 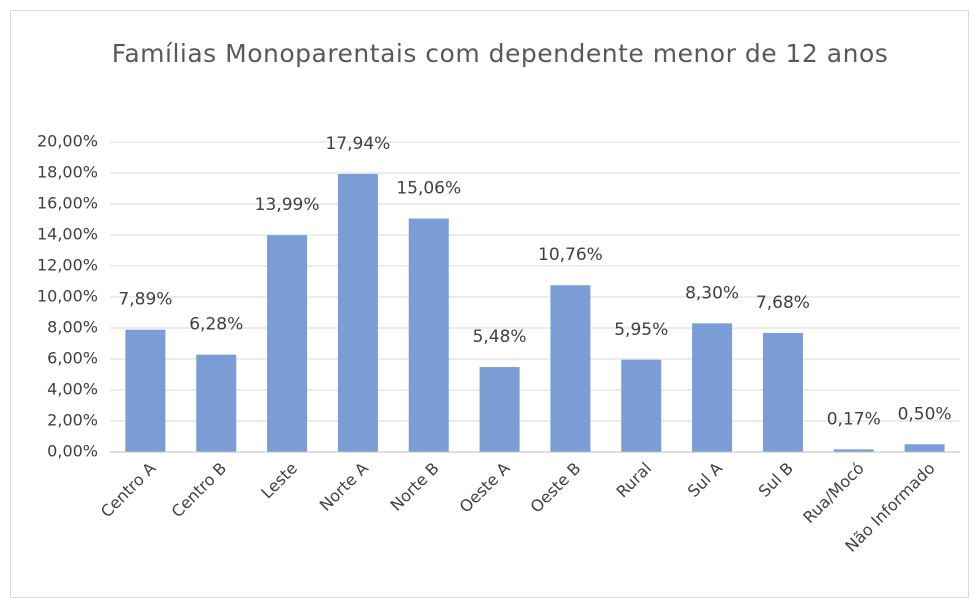 I want to click on y-tick-label: 8,00%, so click(x=72, y=327).